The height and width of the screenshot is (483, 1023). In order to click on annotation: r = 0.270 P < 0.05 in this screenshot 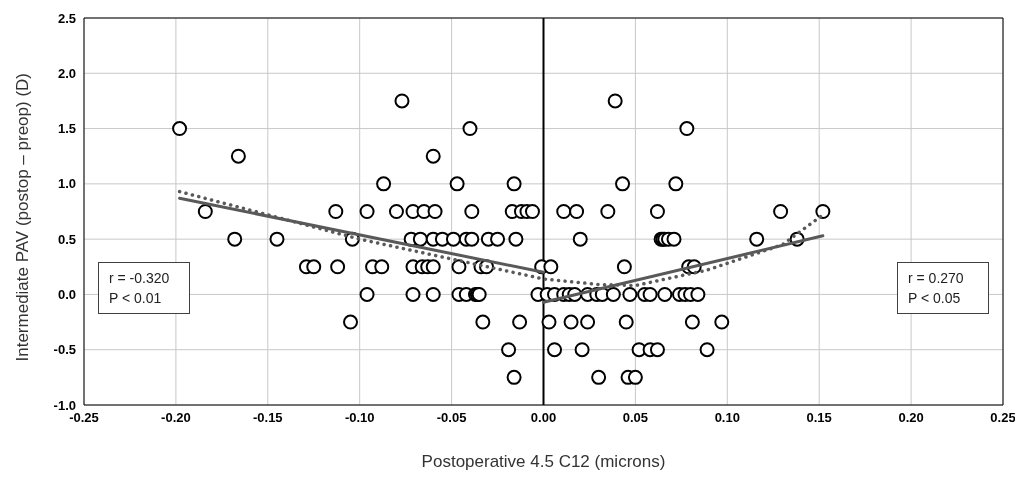, I will do `click(943, 287)`.